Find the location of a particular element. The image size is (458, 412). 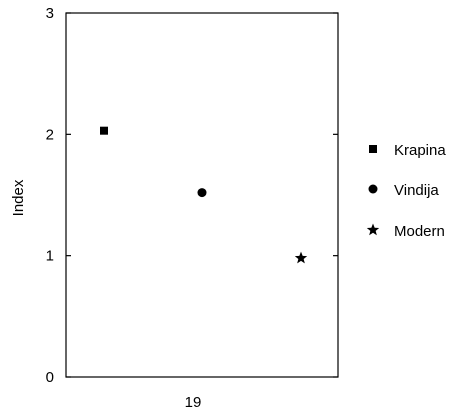

y-tick-label: 0 is located at coordinates (50, 377).